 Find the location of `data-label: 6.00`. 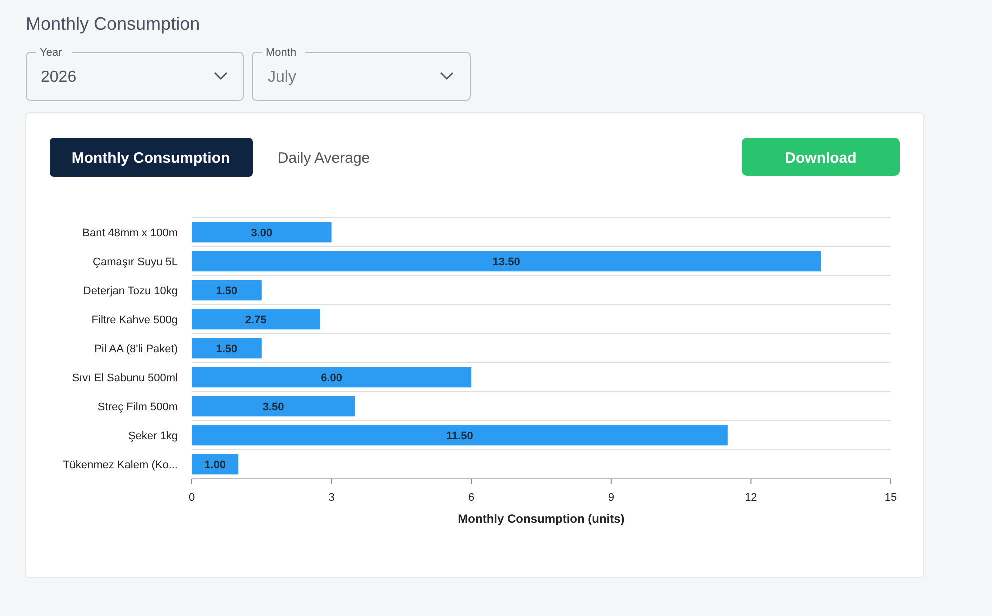

data-label: 6.00 is located at coordinates (332, 378).